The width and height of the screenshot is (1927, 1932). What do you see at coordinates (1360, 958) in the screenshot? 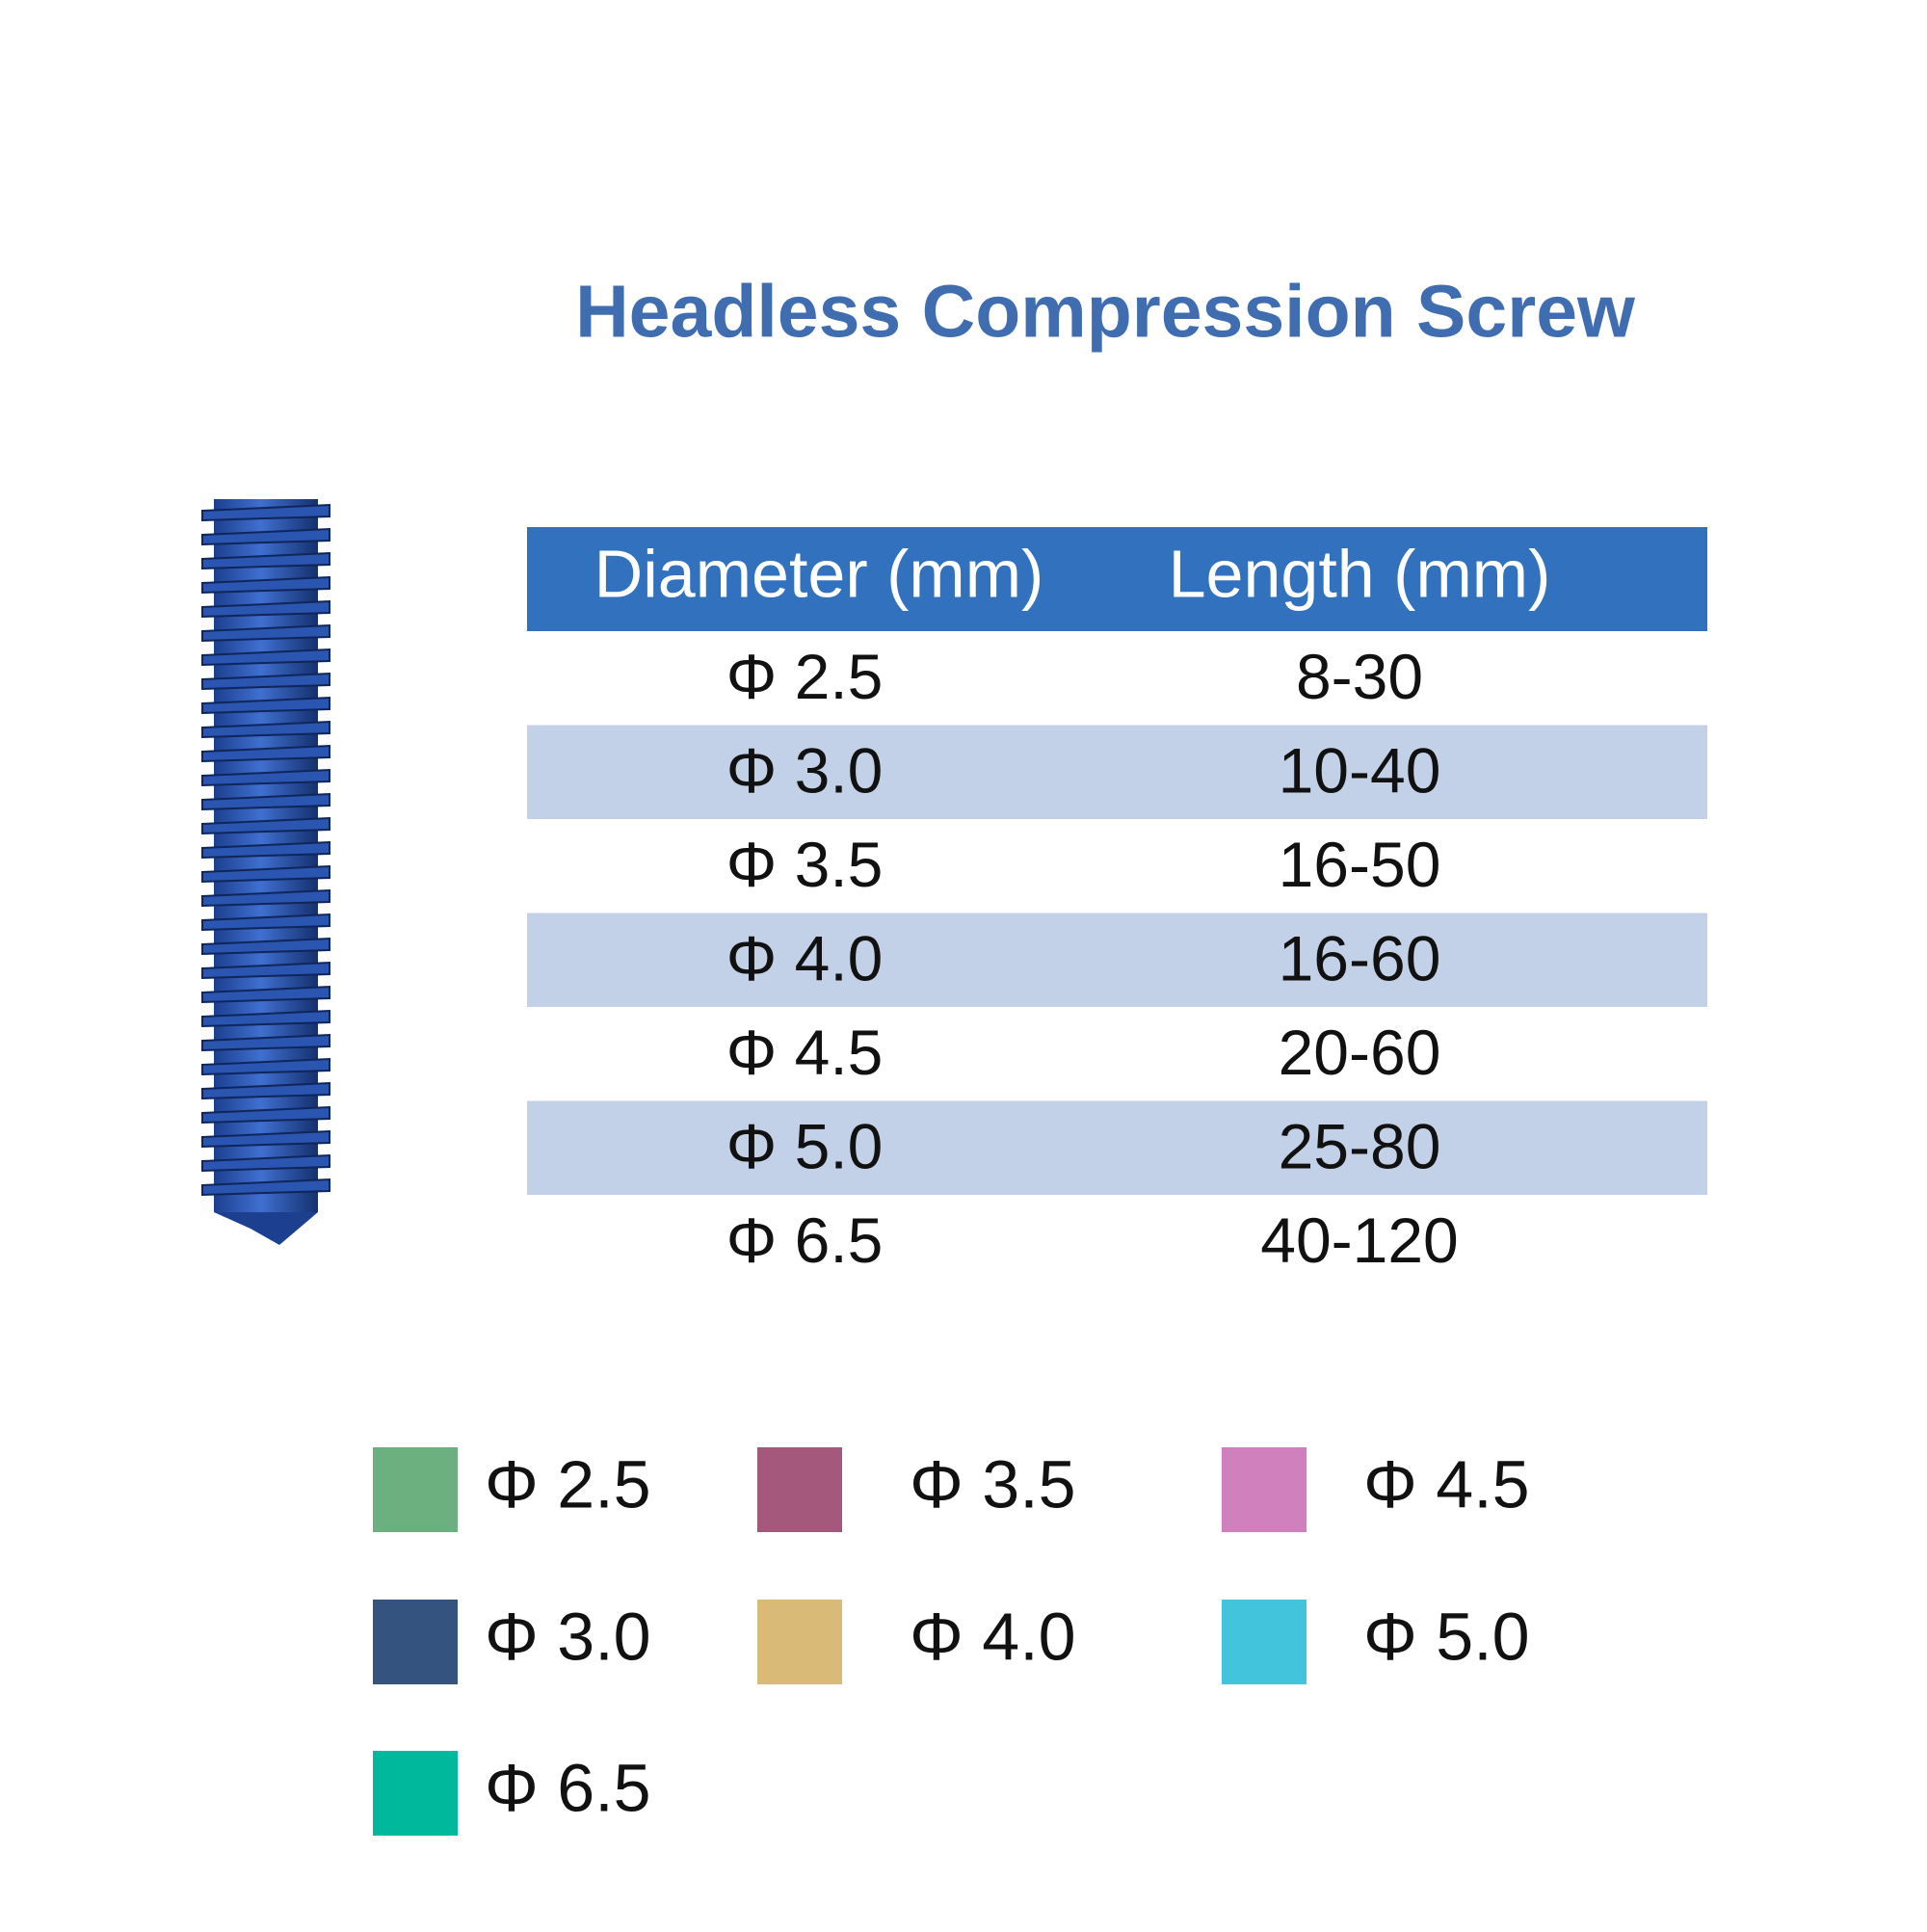
I see `table-cell: 16-60` at bounding box center [1360, 958].